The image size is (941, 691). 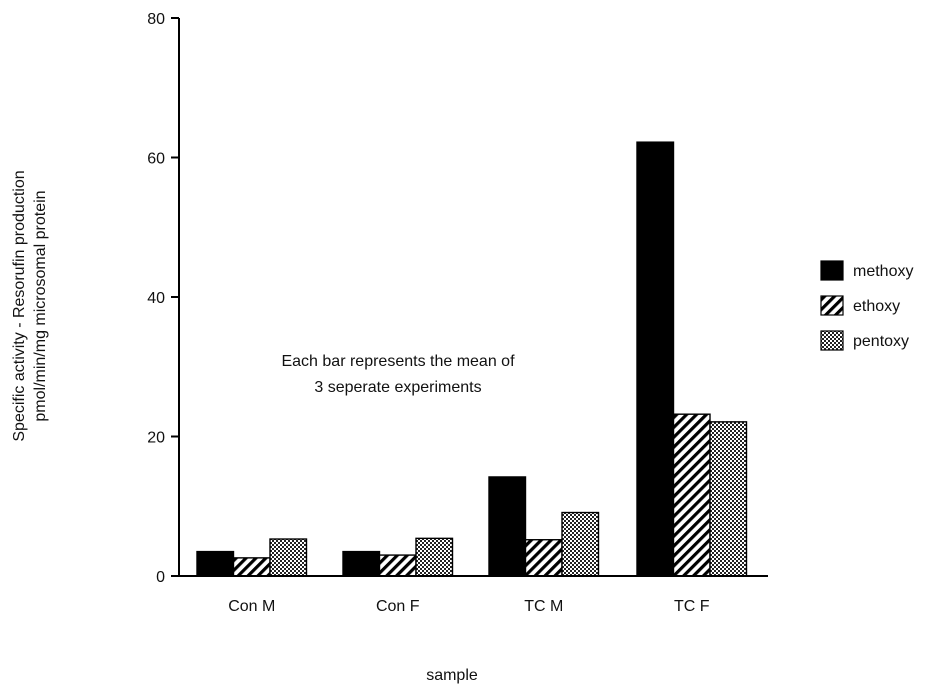 I want to click on bar-tc-m-pentoxy, so click(x=580, y=544).